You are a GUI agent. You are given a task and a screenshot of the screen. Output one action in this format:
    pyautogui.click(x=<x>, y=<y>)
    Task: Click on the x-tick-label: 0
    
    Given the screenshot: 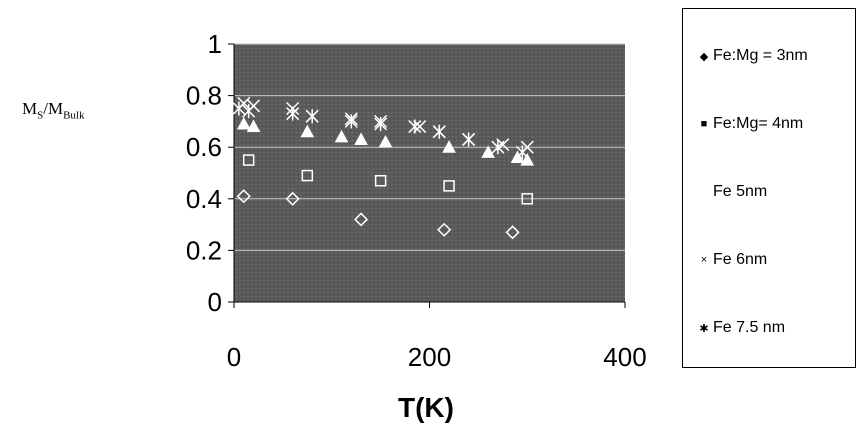 What is the action you would take?
    pyautogui.click(x=234, y=357)
    